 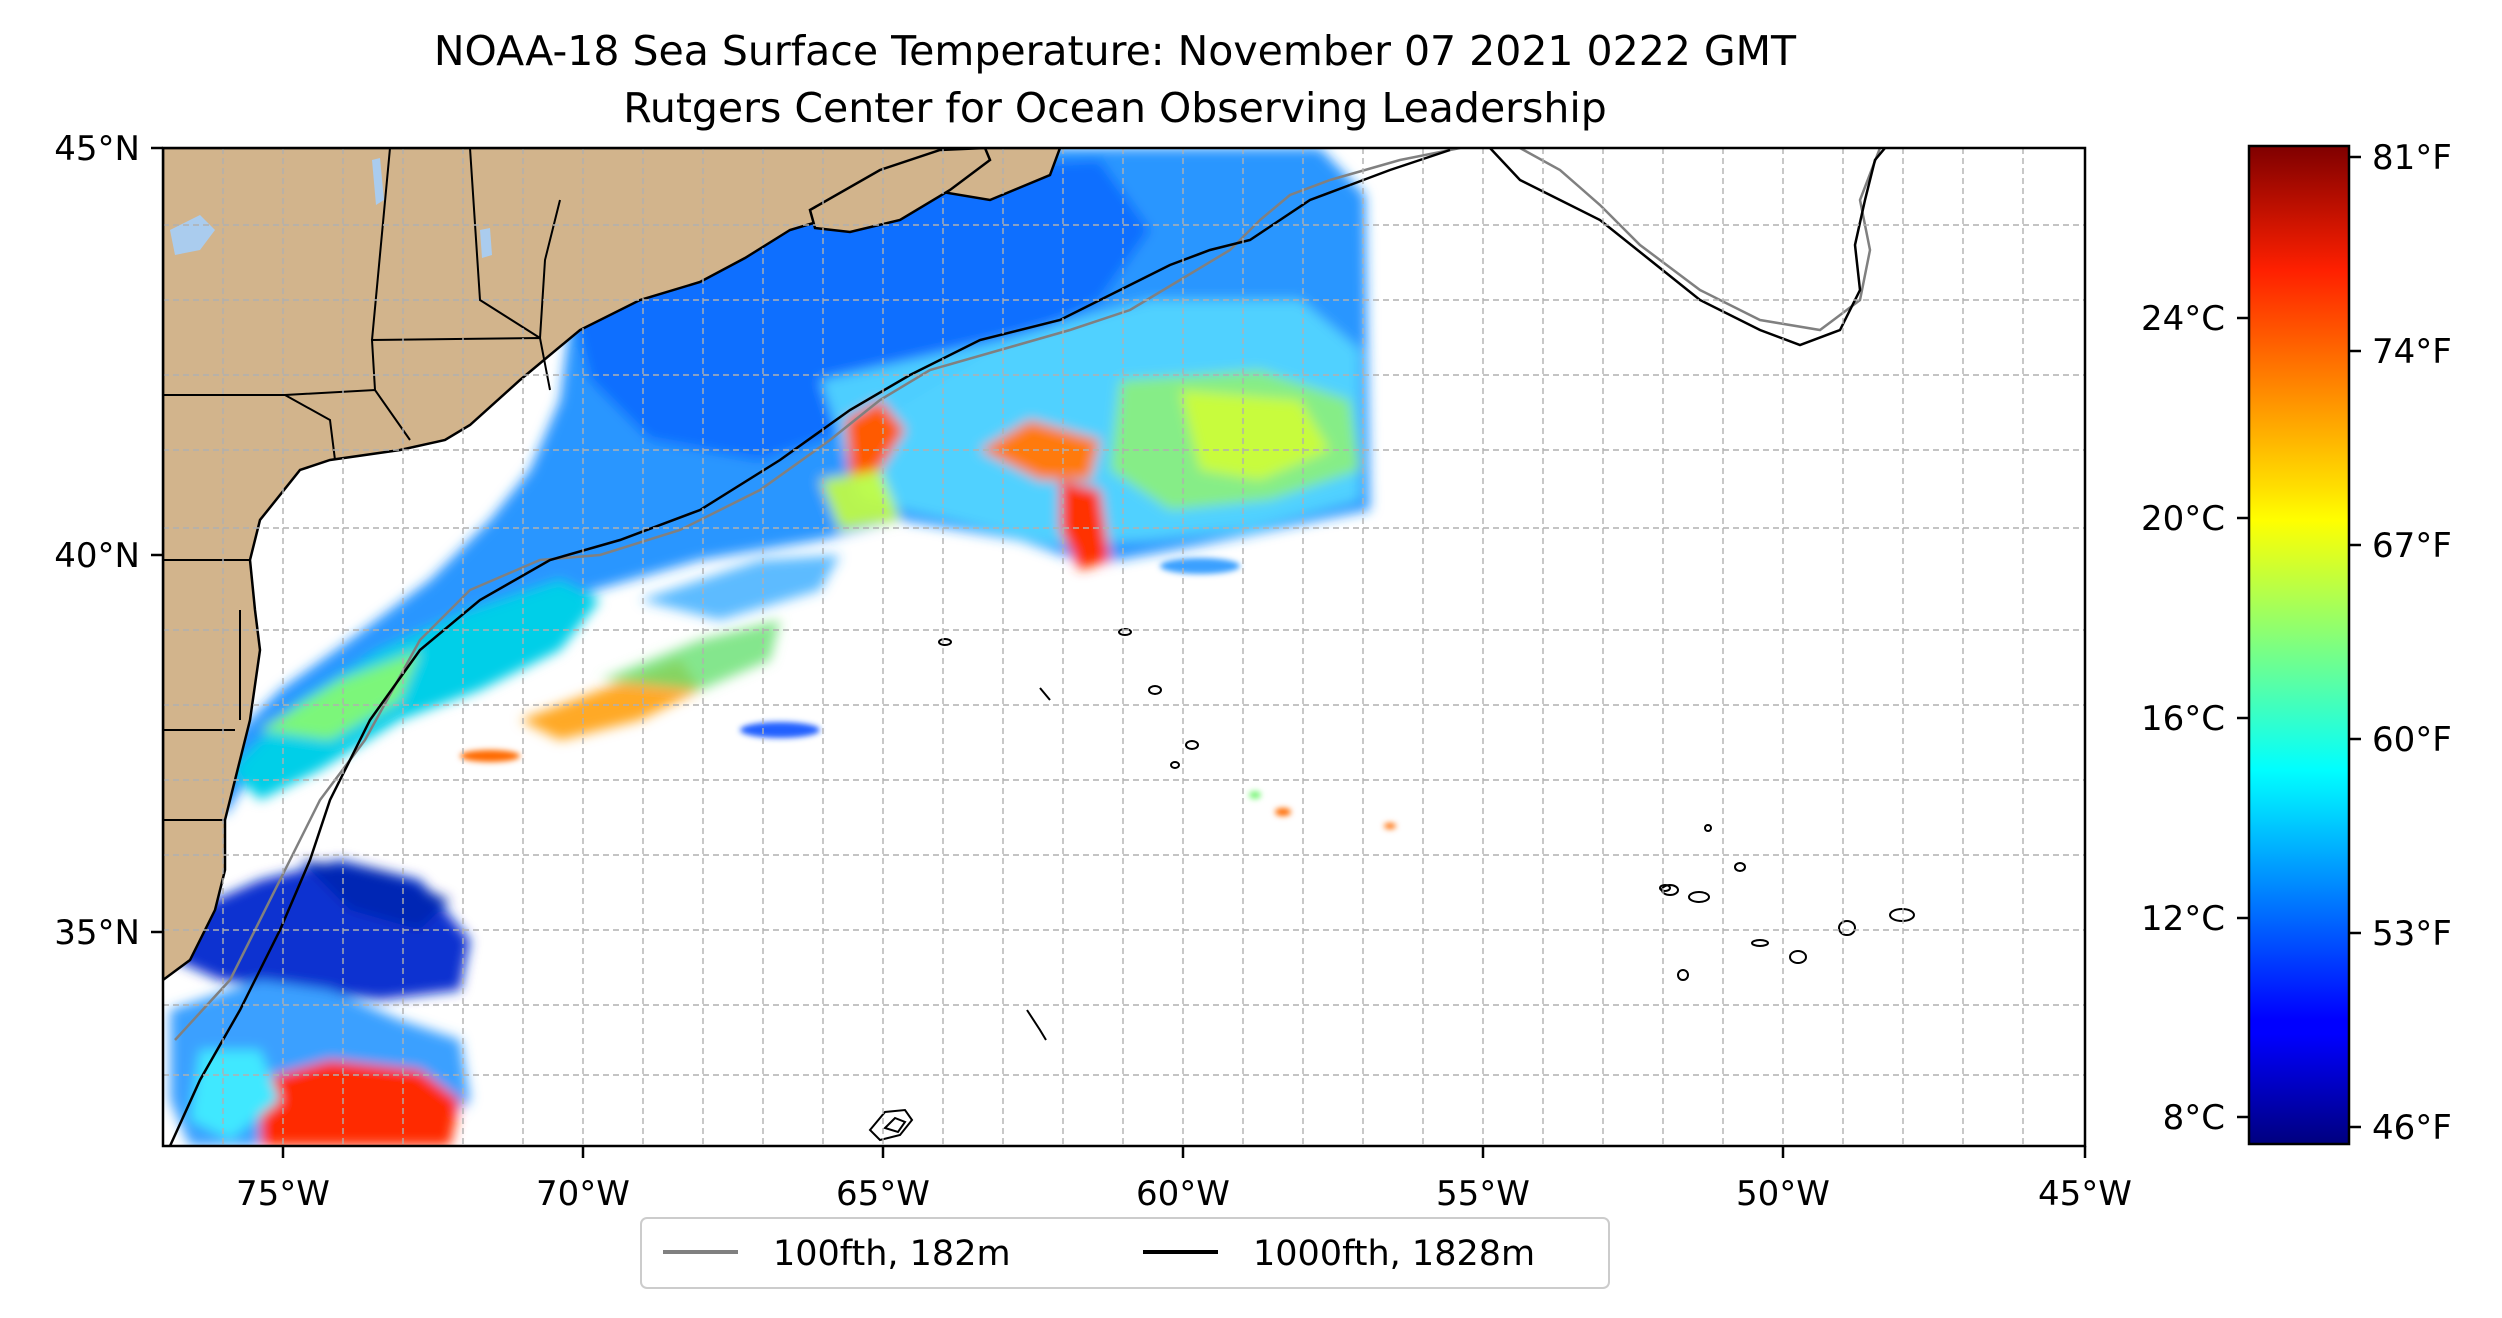 I want to click on contour-100fth-east, so click(x=1605, y=240).